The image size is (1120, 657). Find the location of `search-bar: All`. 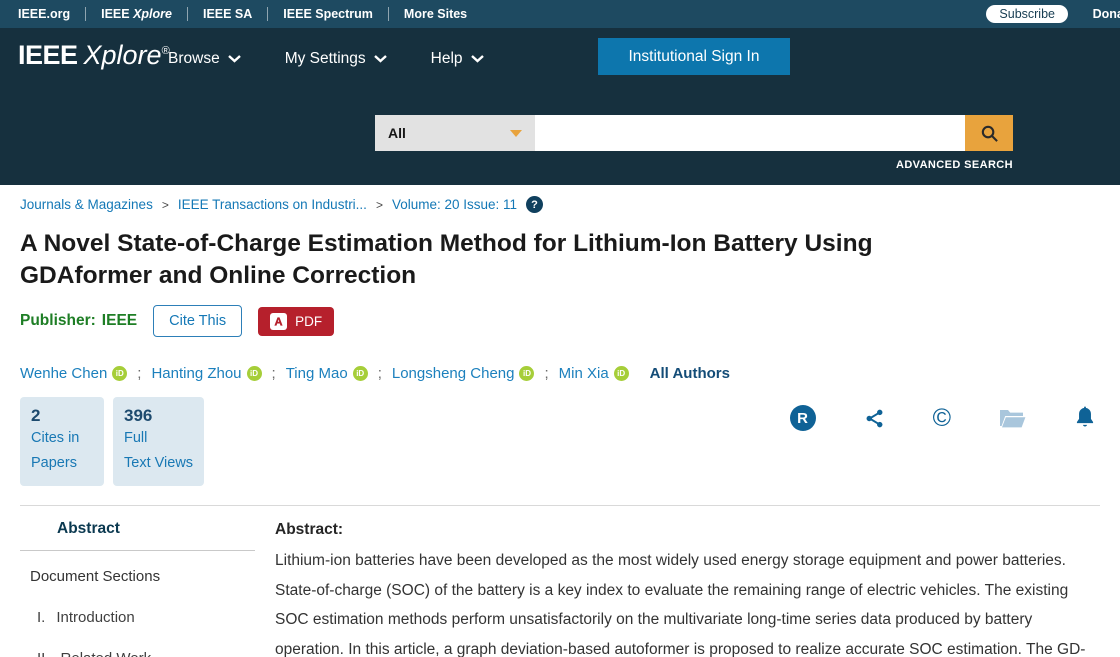

search-bar: All is located at coordinates (694, 133).